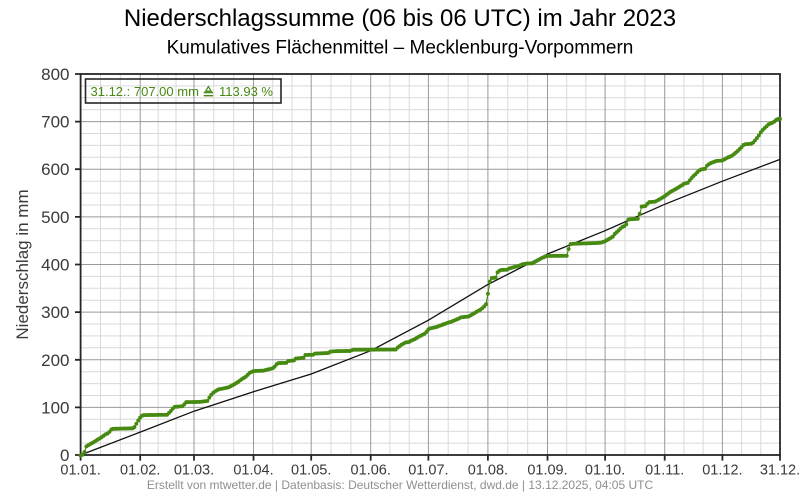 This screenshot has height=500, width=800. Describe the element at coordinates (605, 471) in the screenshot. I see `svg-text: 01.10.` at that location.